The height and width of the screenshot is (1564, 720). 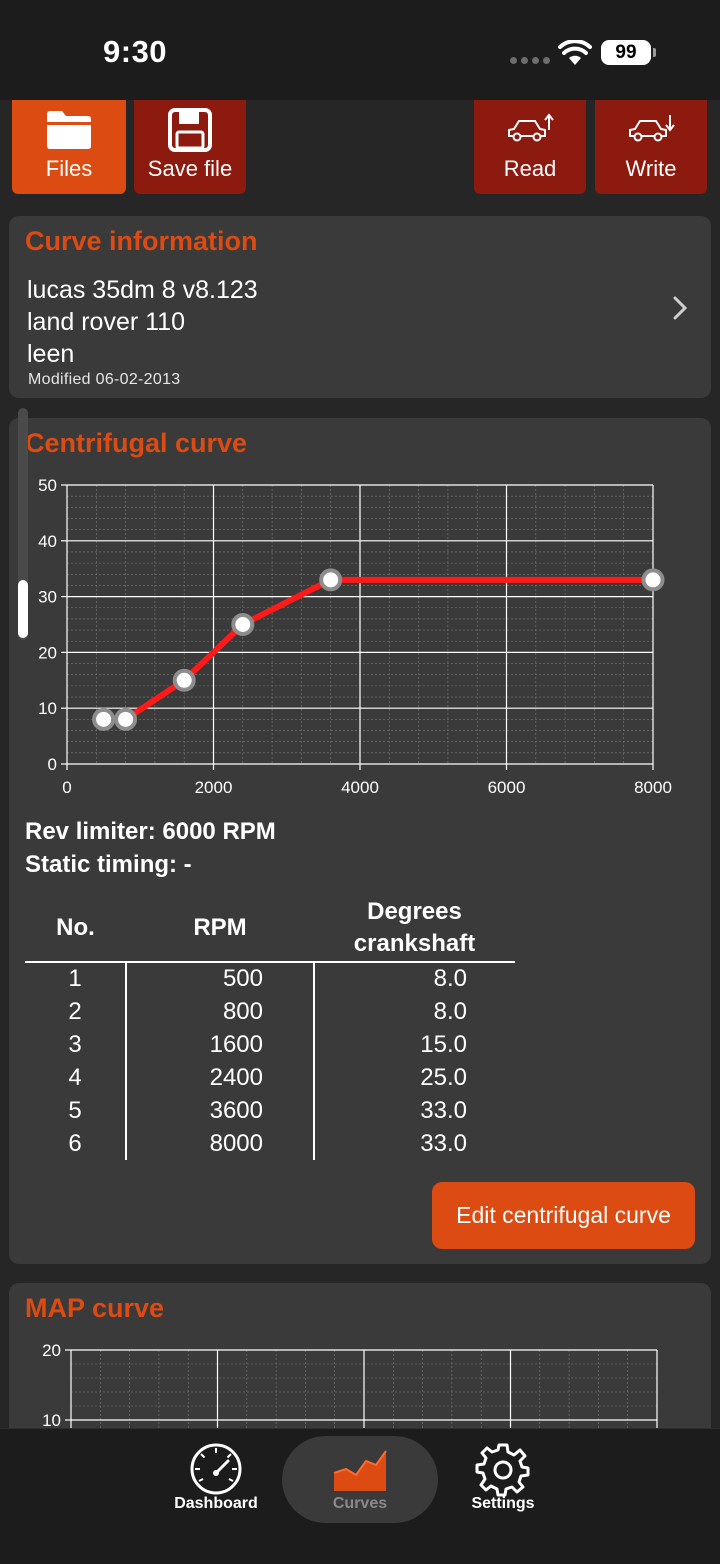 I want to click on chevron-right-icon, so click(x=680, y=308).